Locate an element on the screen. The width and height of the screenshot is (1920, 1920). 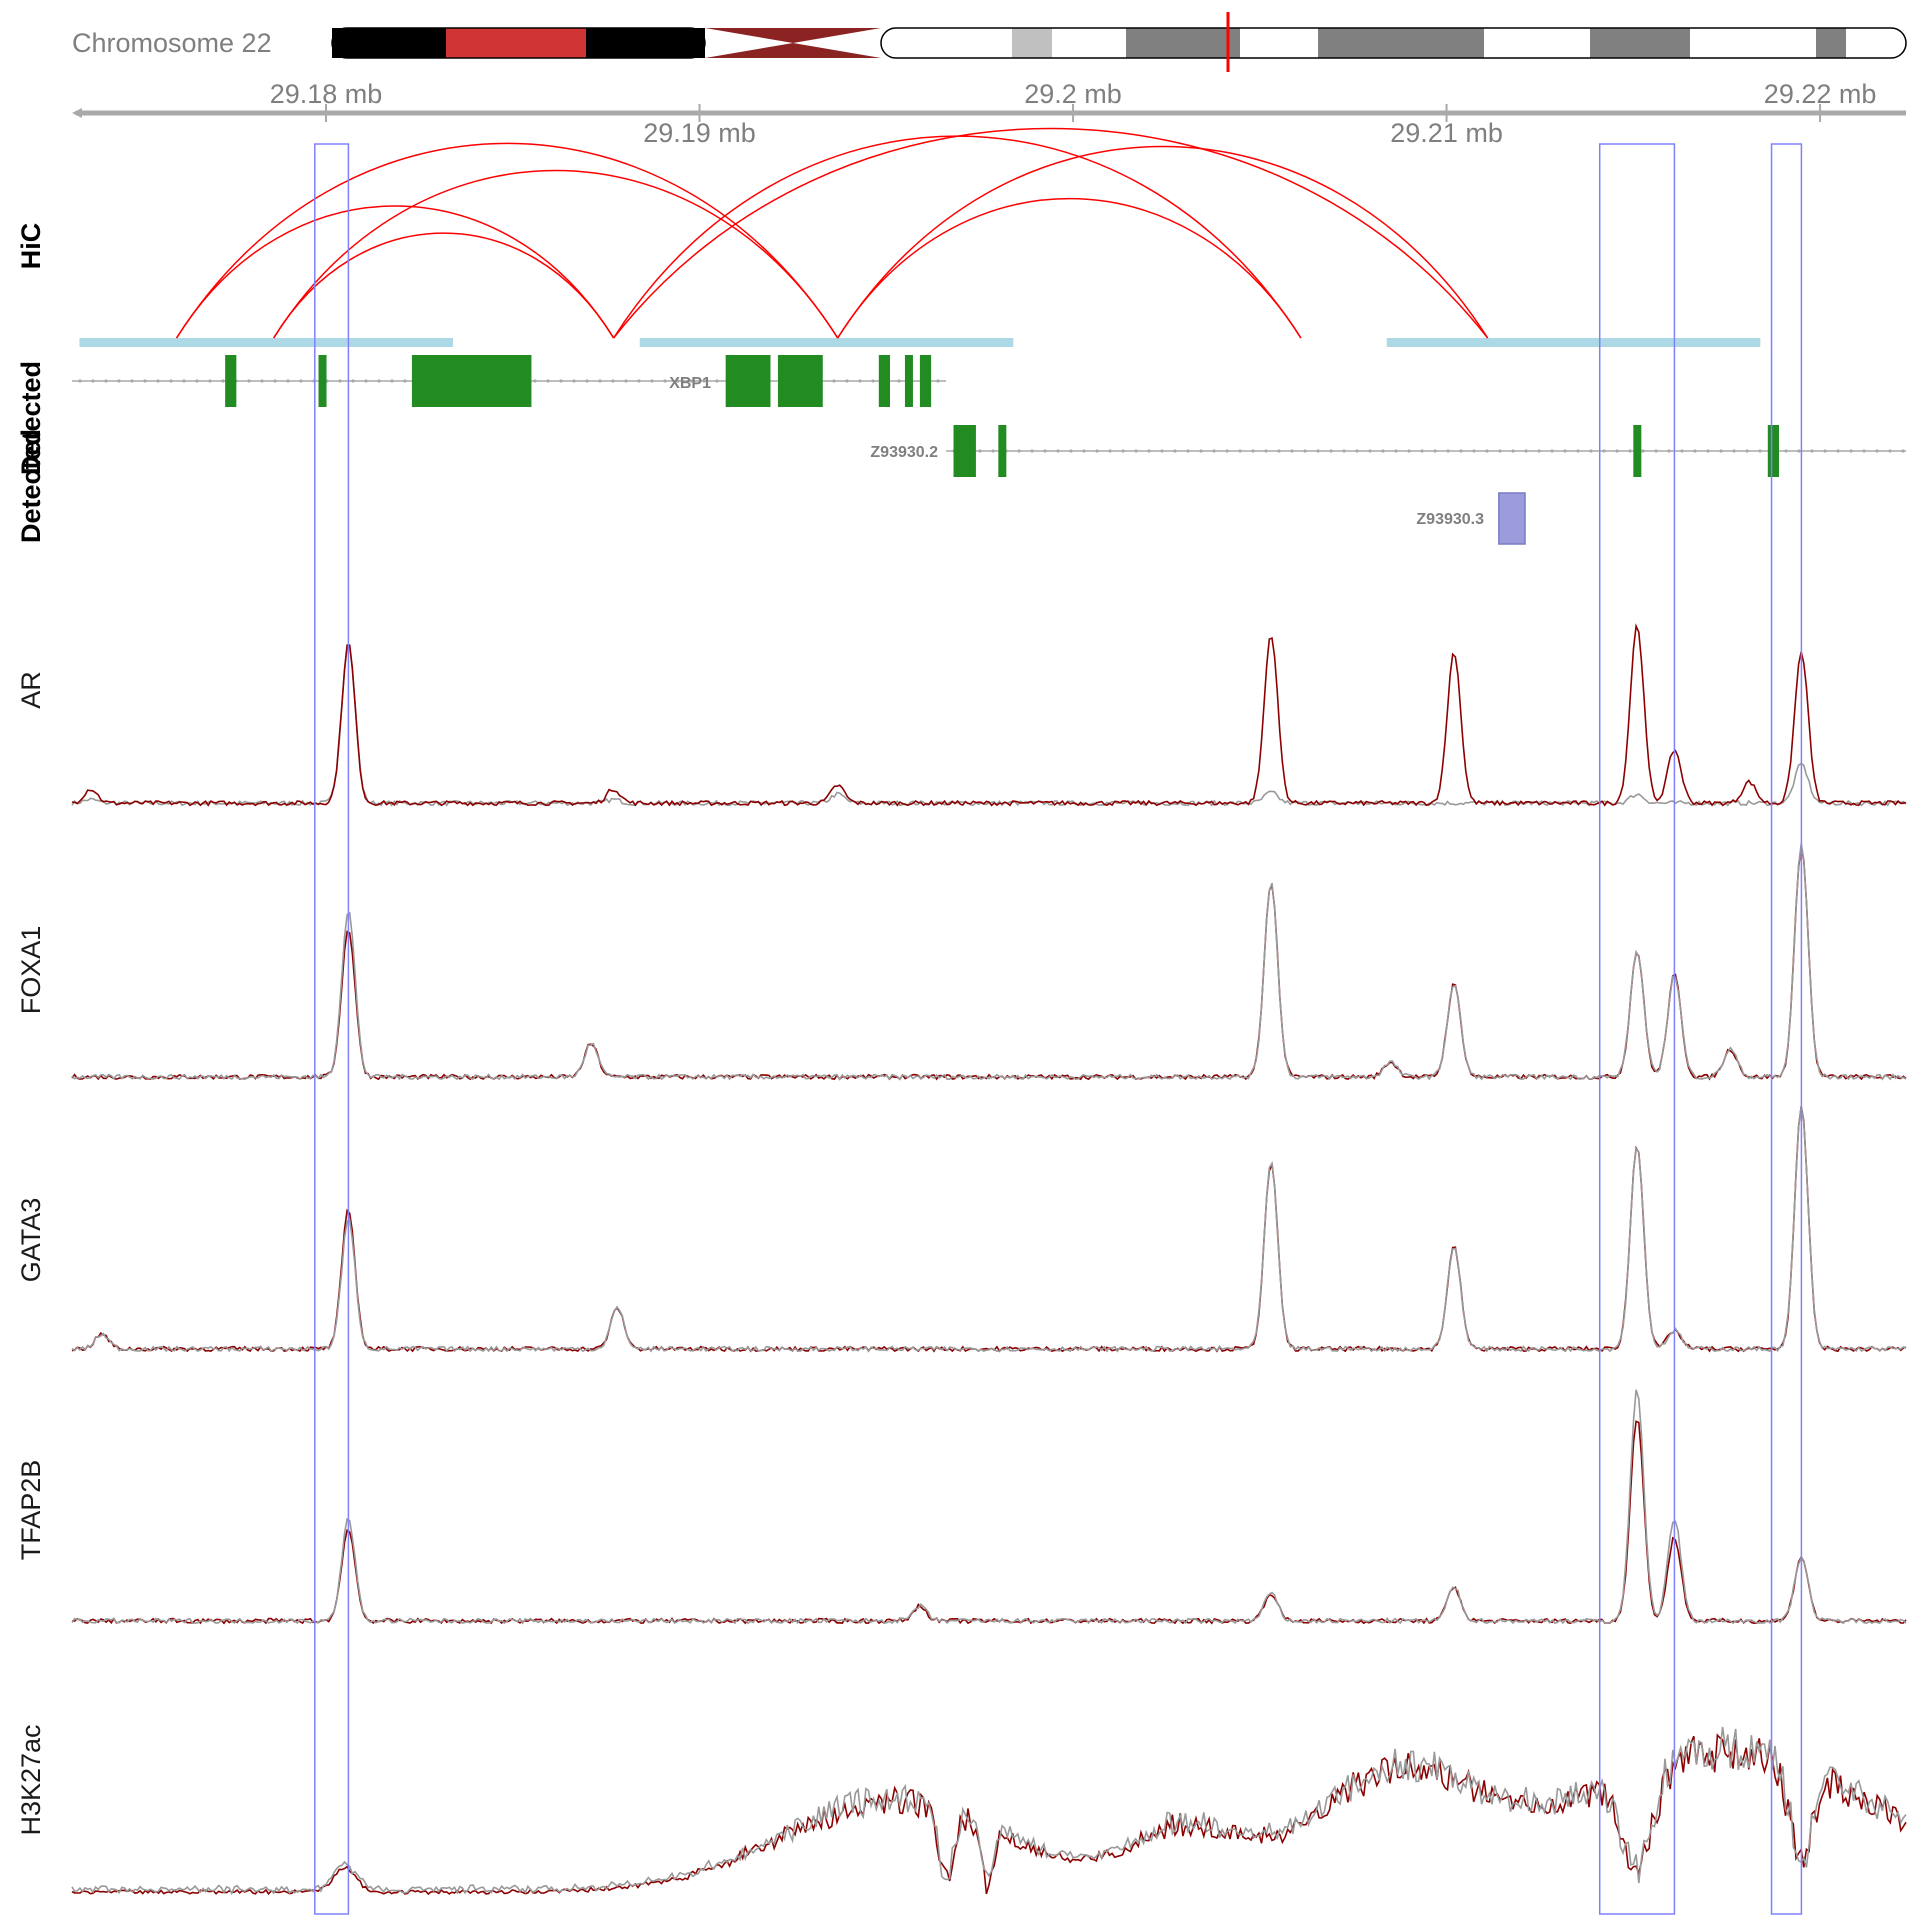
hic-anchor is located at coordinates (1573, 342).